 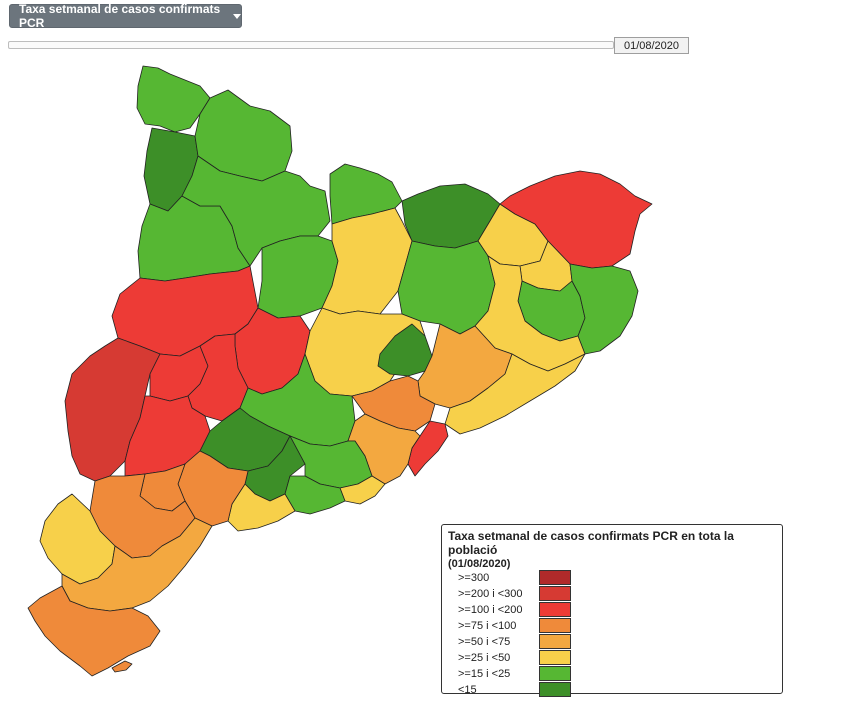 What do you see at coordinates (515, 394) in the screenshot?
I see `region-maresme: Maresme` at bounding box center [515, 394].